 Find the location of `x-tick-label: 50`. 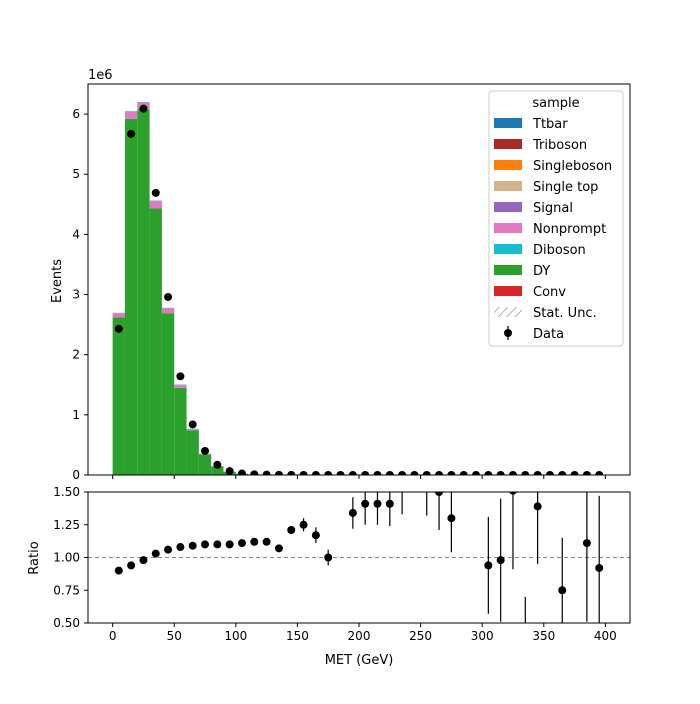

x-tick-label: 50 is located at coordinates (174, 636).